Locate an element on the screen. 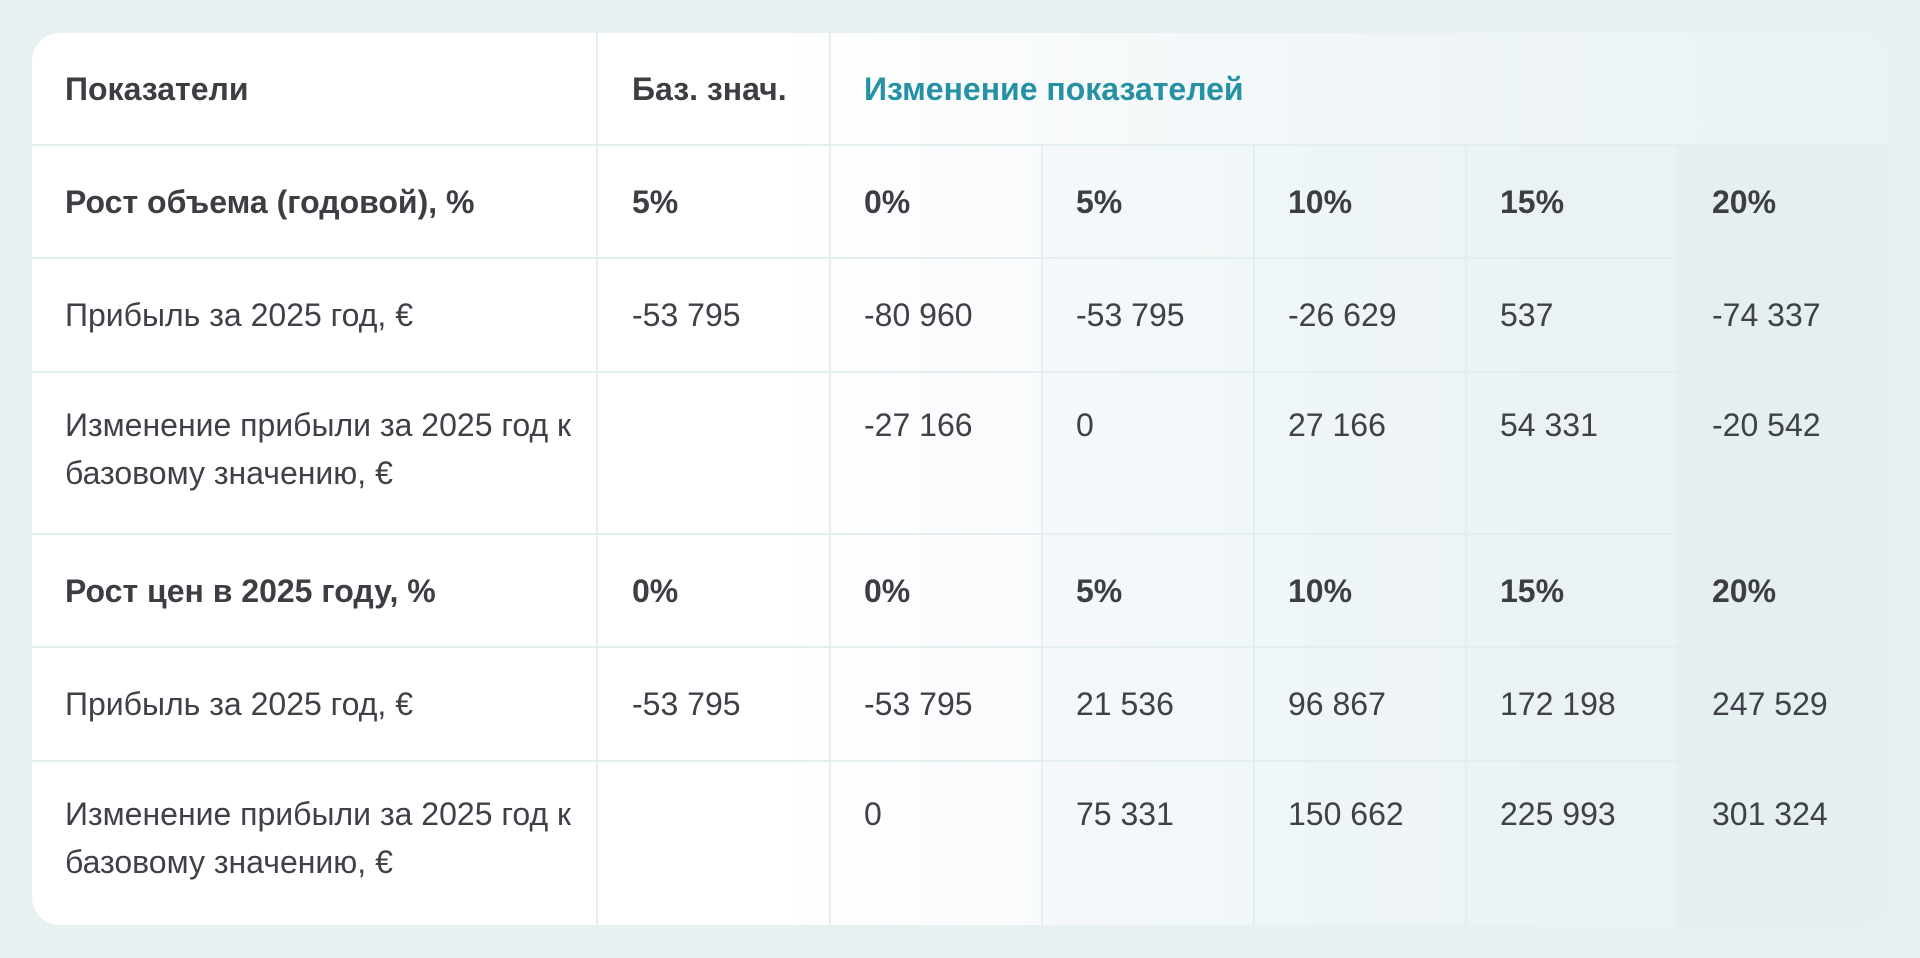 The image size is (1920, 958). row-value: 75 331 is located at coordinates (1149, 843).